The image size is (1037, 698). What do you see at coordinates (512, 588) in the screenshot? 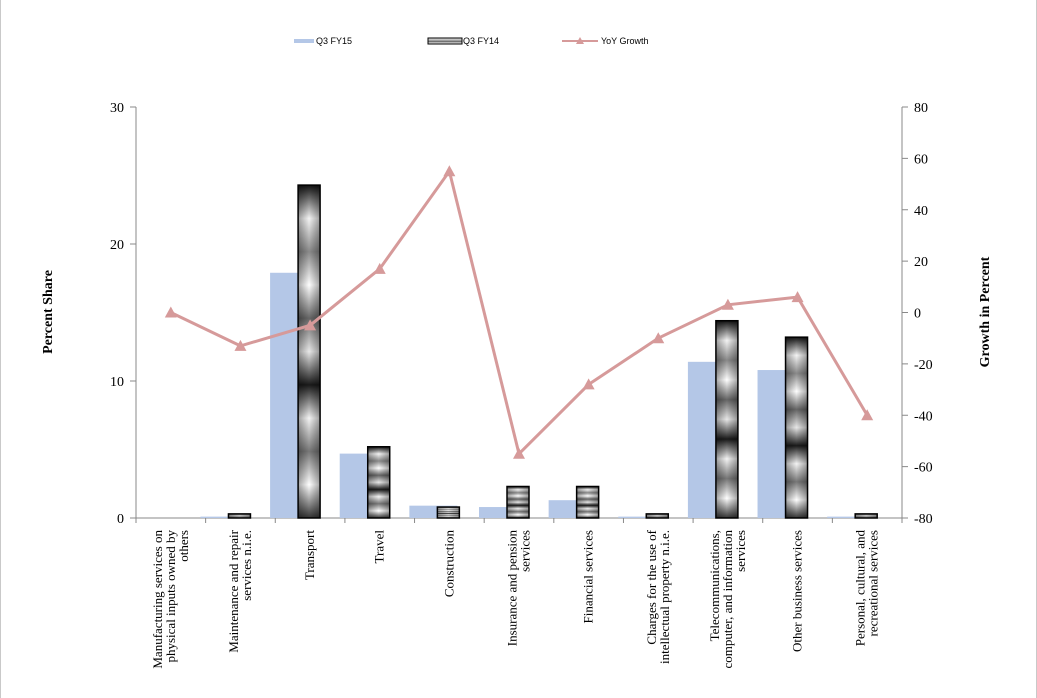
I see `category-label: Insurance and pension` at bounding box center [512, 588].